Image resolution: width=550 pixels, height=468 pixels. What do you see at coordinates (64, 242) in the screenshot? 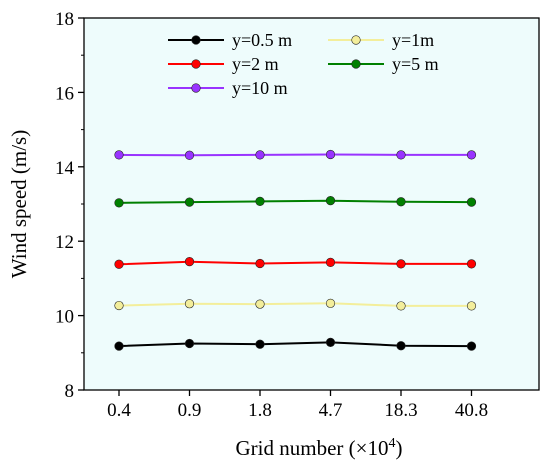
I see `y-tick-label: 12` at bounding box center [64, 242].